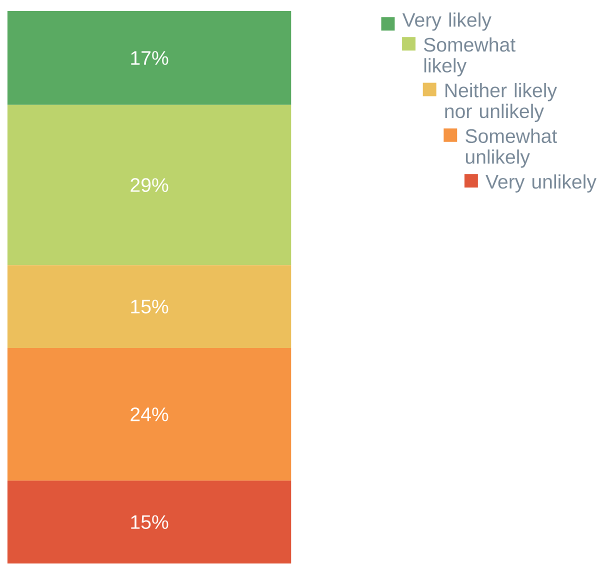 This screenshot has height=564, width=614. Describe the element at coordinates (541, 183) in the screenshot. I see `legend-label: Very unlikely` at that location.